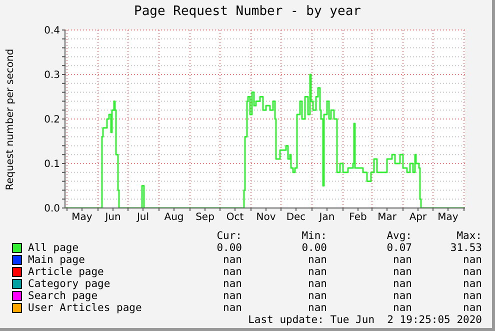 The height and width of the screenshot is (331, 495). What do you see at coordinates (388, 218) in the screenshot?
I see `x-tick-label: Mar` at bounding box center [388, 218].